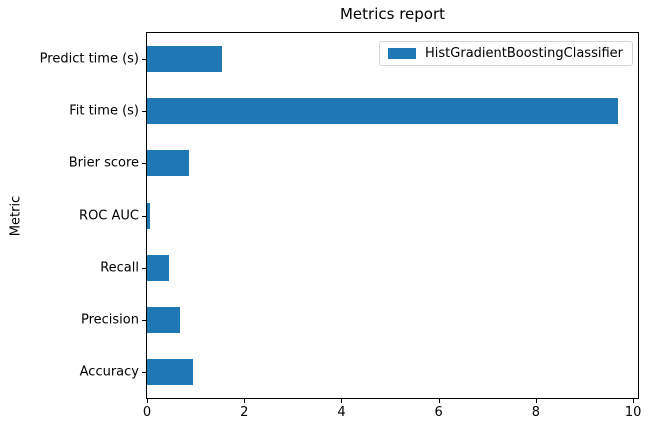 This screenshot has width=652, height=435. I want to click on bar-roc-auc, so click(148, 215).